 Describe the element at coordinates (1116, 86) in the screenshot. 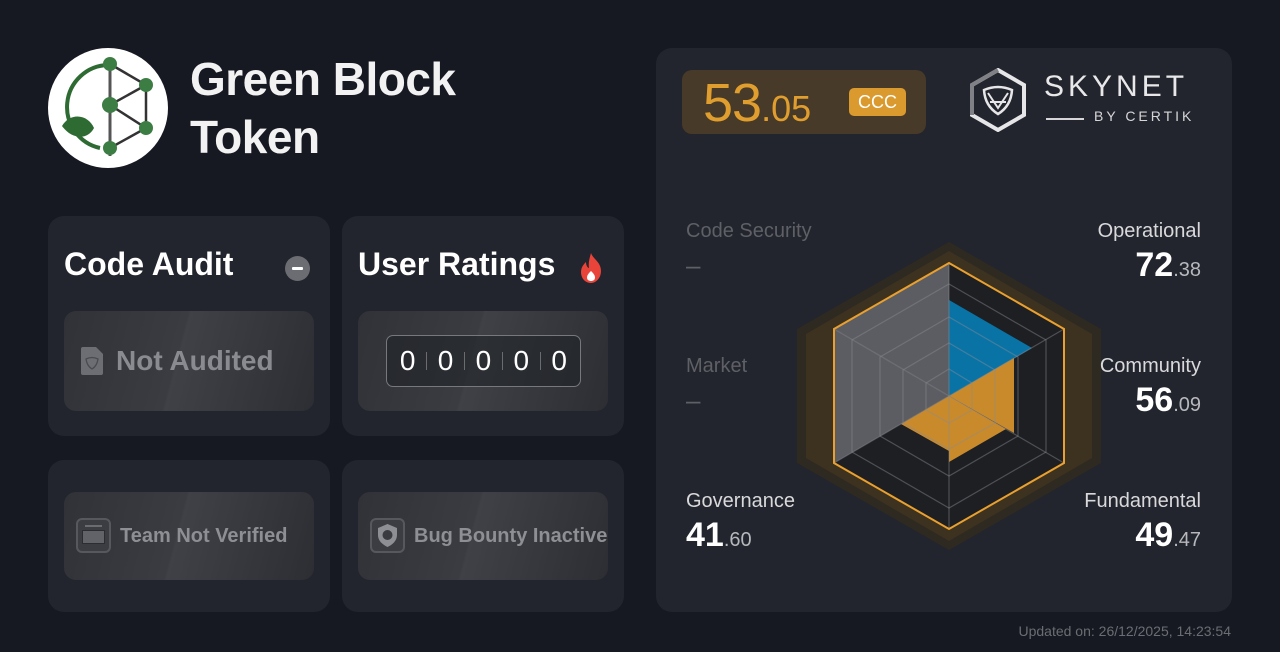

I see `skynet-brand-title: SKYNET` at that location.